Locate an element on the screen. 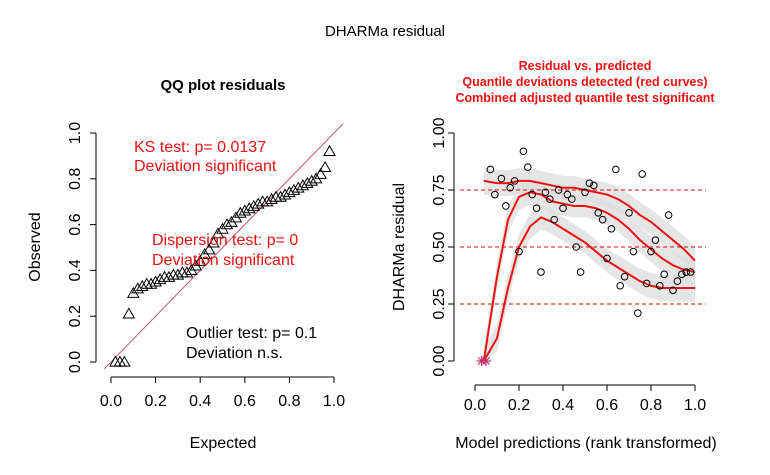 This screenshot has width=770, height=475. qq-points is located at coordinates (222, 255).